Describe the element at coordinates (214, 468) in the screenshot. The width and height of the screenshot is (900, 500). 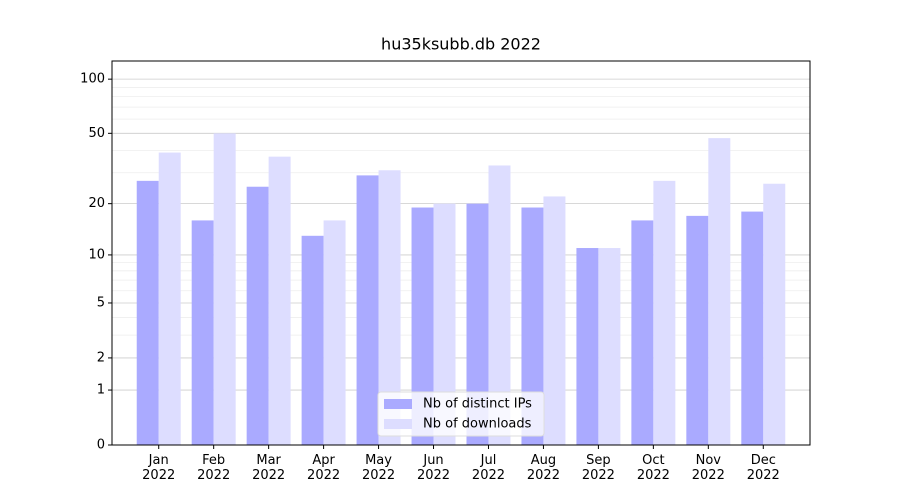
I see `x-tick-label: Feb 2022` at that location.